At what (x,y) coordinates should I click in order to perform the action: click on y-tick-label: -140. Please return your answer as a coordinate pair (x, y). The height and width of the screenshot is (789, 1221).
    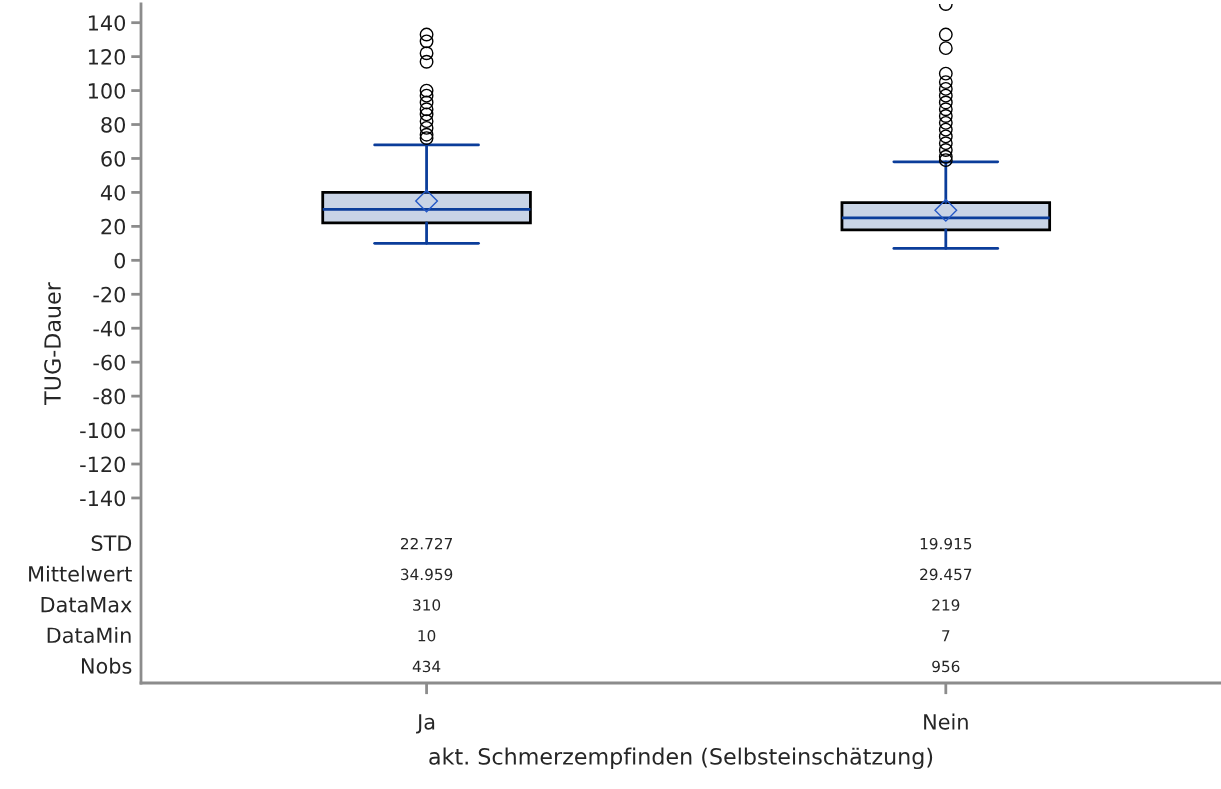
    Looking at the image, I should click on (103, 498).